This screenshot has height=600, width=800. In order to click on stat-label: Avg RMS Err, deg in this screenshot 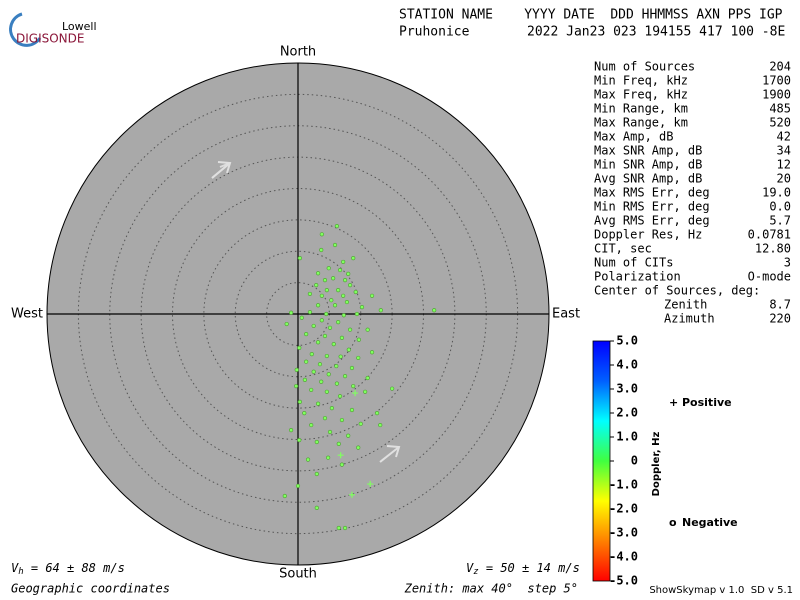, I will do `click(652, 221)`.